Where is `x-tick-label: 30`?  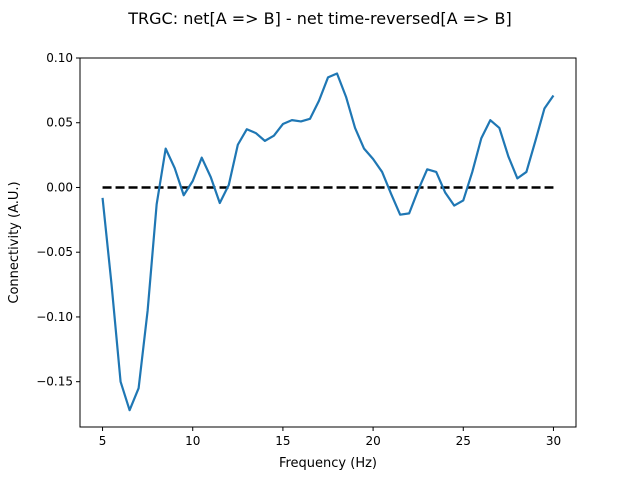 x-tick-label: 30 is located at coordinates (553, 441).